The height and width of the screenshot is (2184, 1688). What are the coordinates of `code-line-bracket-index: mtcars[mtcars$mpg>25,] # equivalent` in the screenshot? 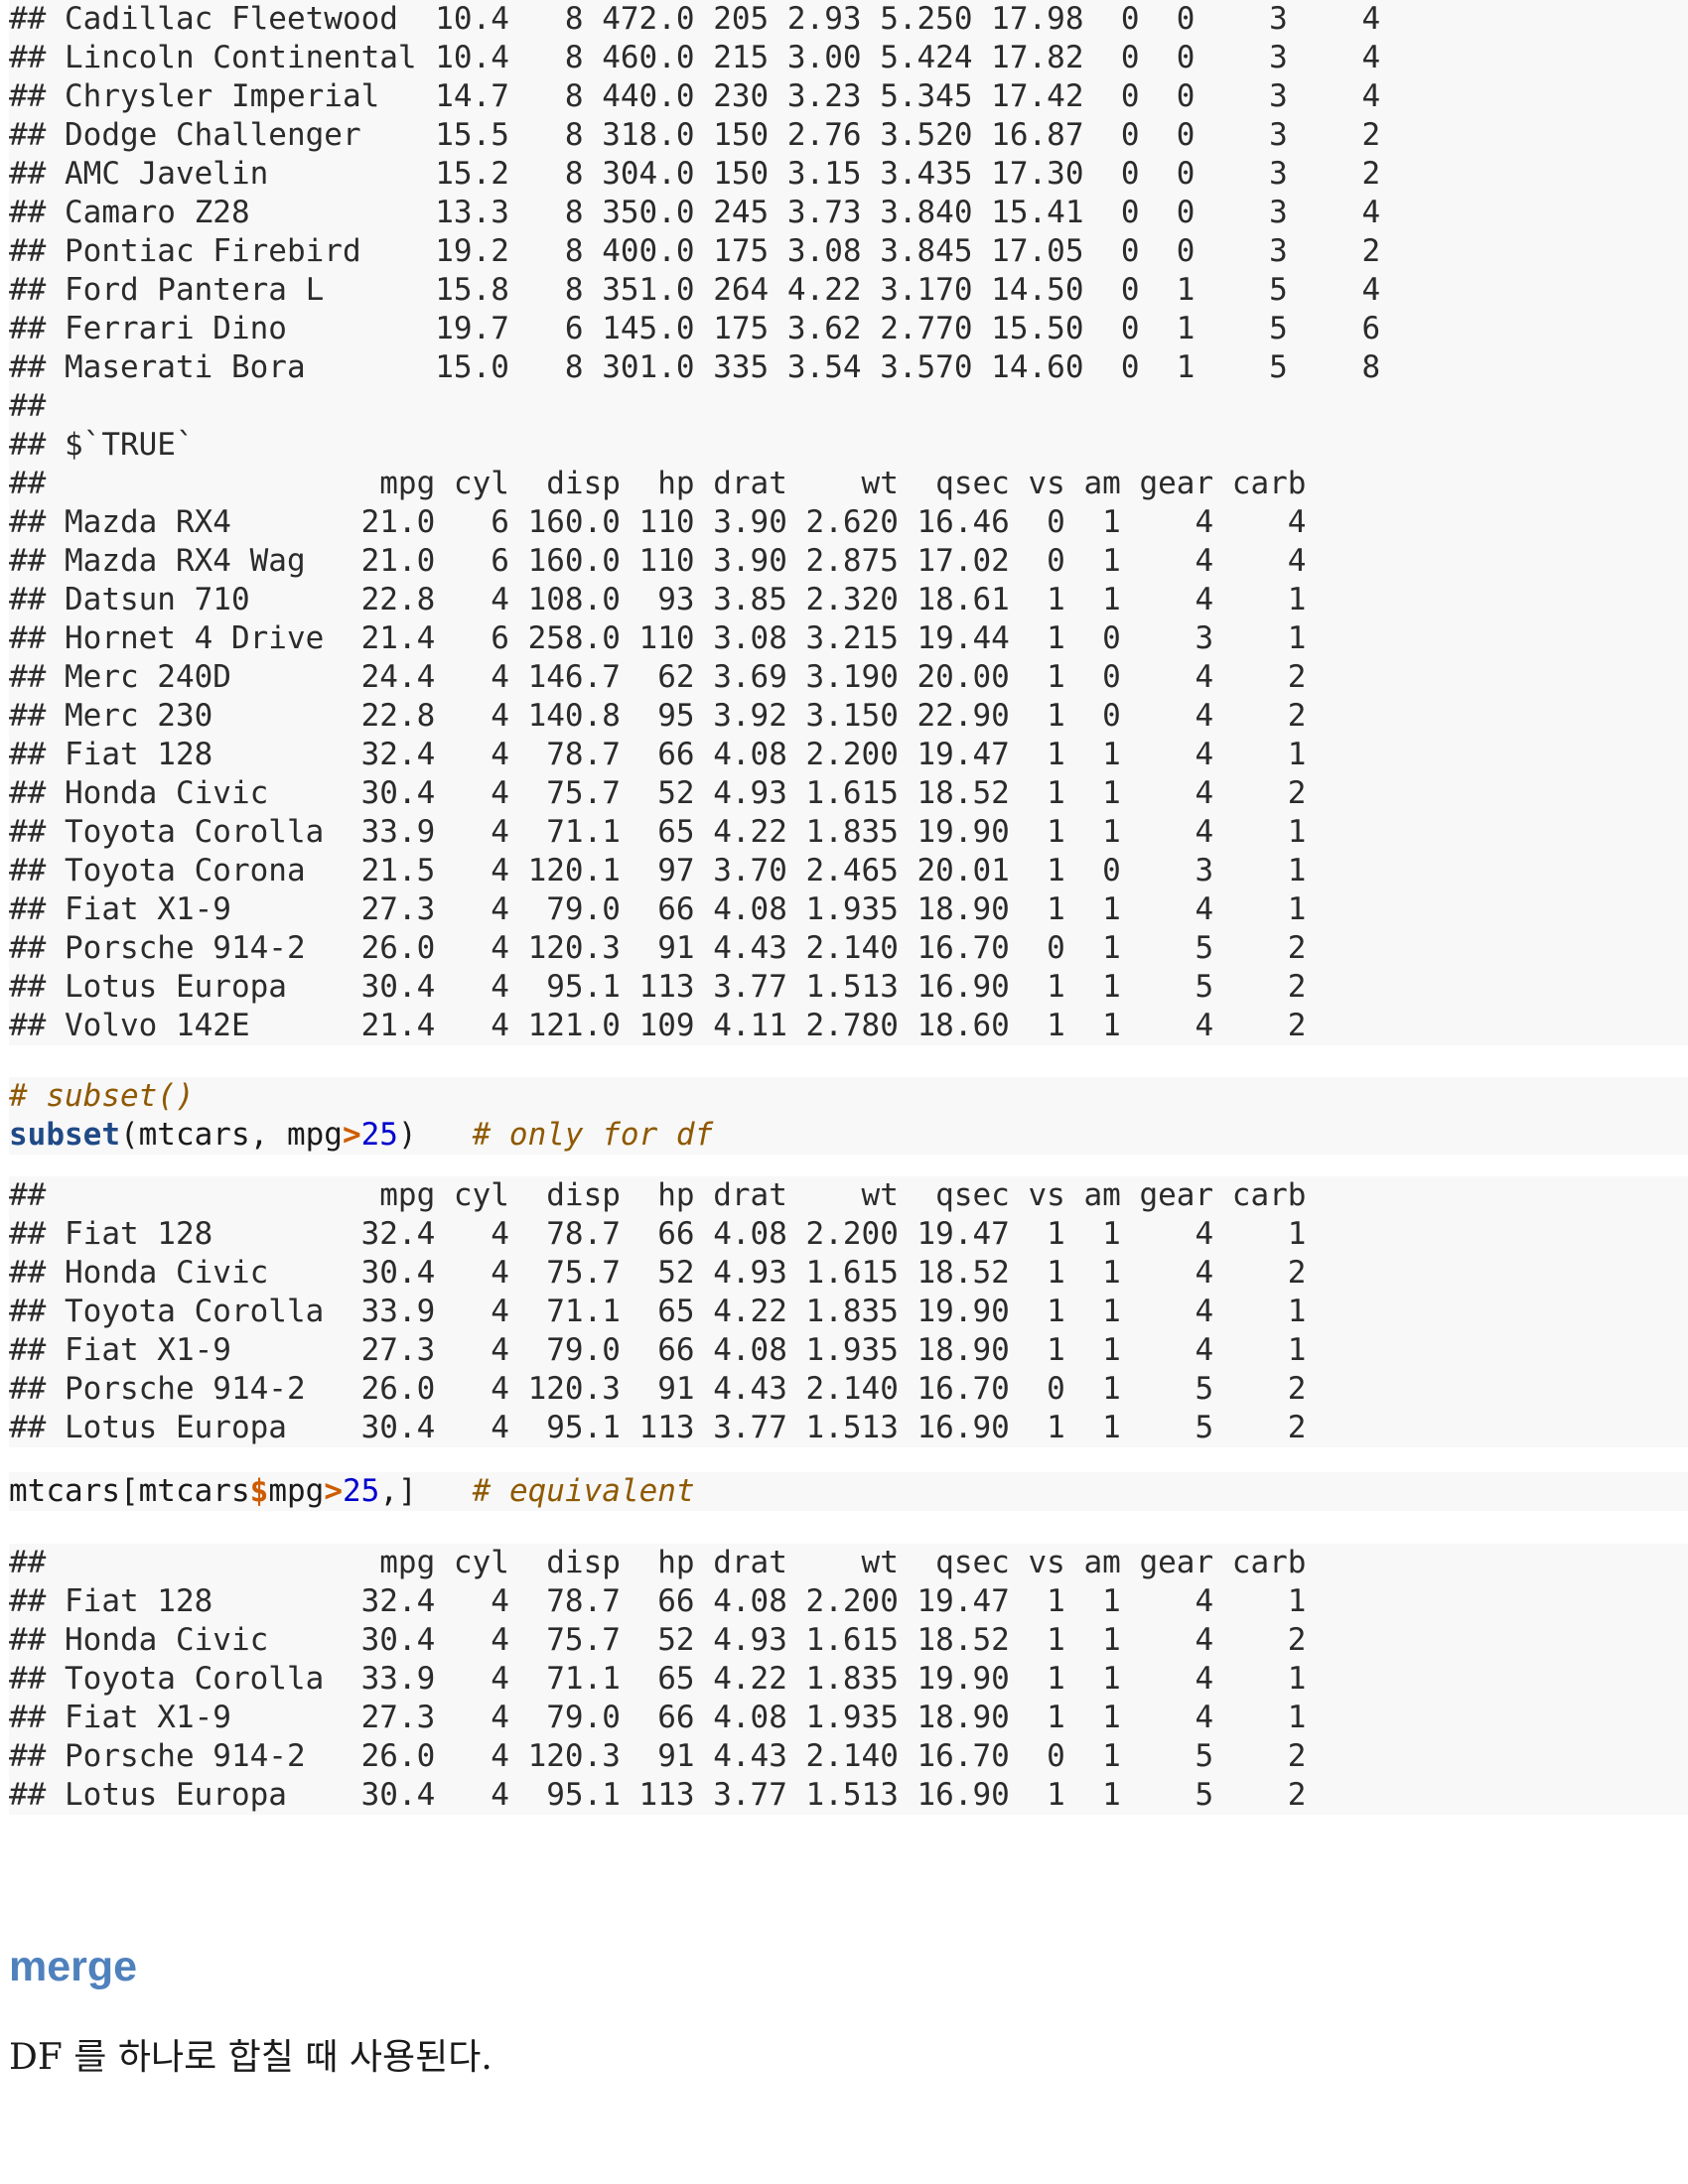 It's located at (352, 1491).